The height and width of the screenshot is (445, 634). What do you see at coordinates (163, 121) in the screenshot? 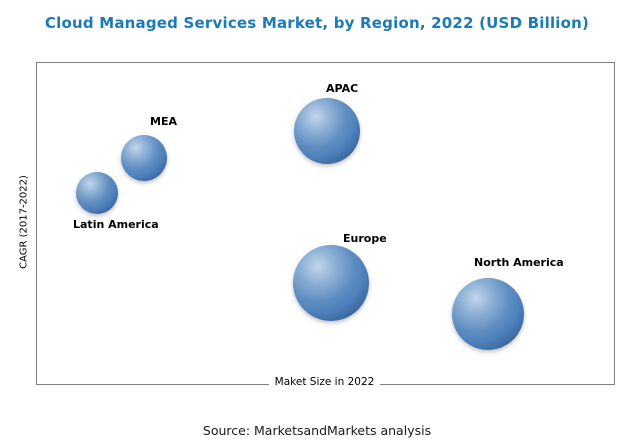
I see `bubble-label-mea: MEA` at bounding box center [163, 121].